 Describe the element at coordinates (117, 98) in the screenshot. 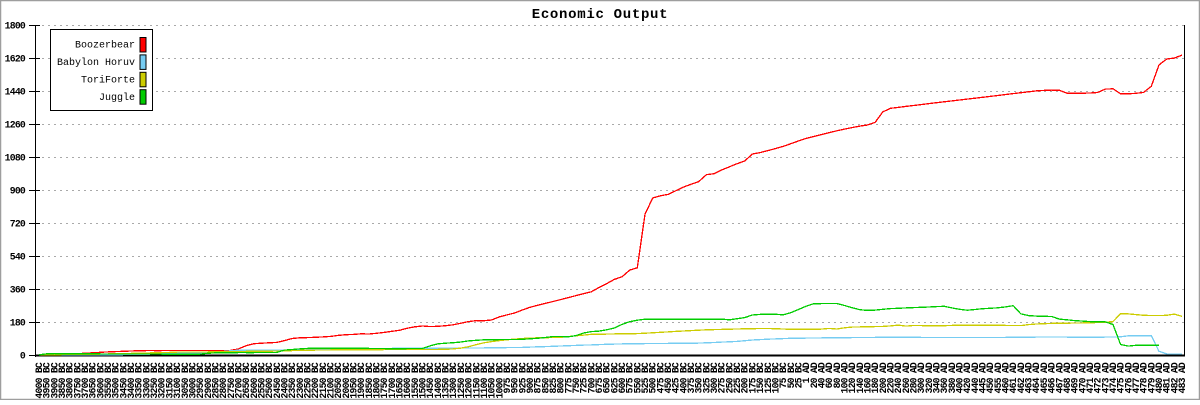

I see `svg-text: Juggle` at that location.